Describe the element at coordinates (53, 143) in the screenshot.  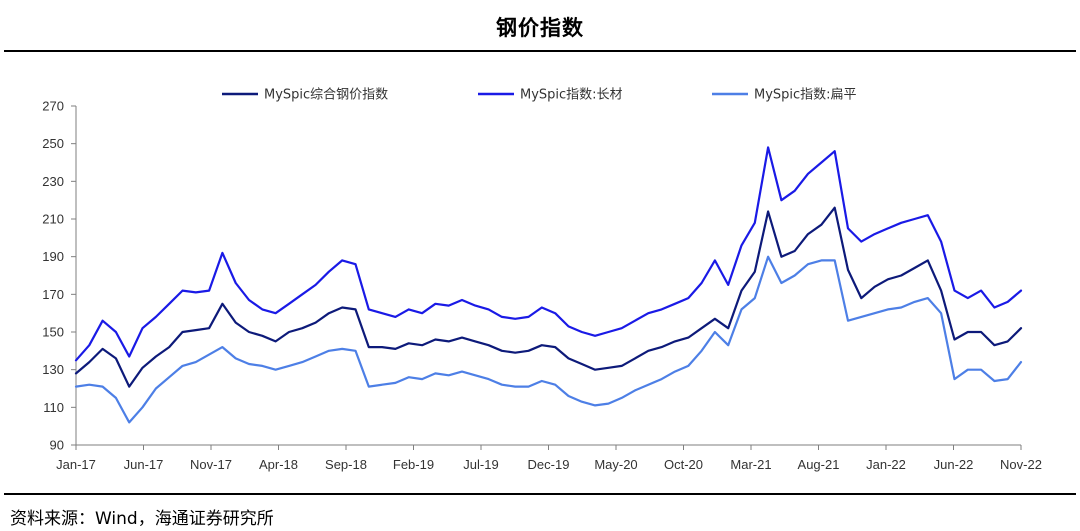
I see `y-tick-label: 250` at that location.